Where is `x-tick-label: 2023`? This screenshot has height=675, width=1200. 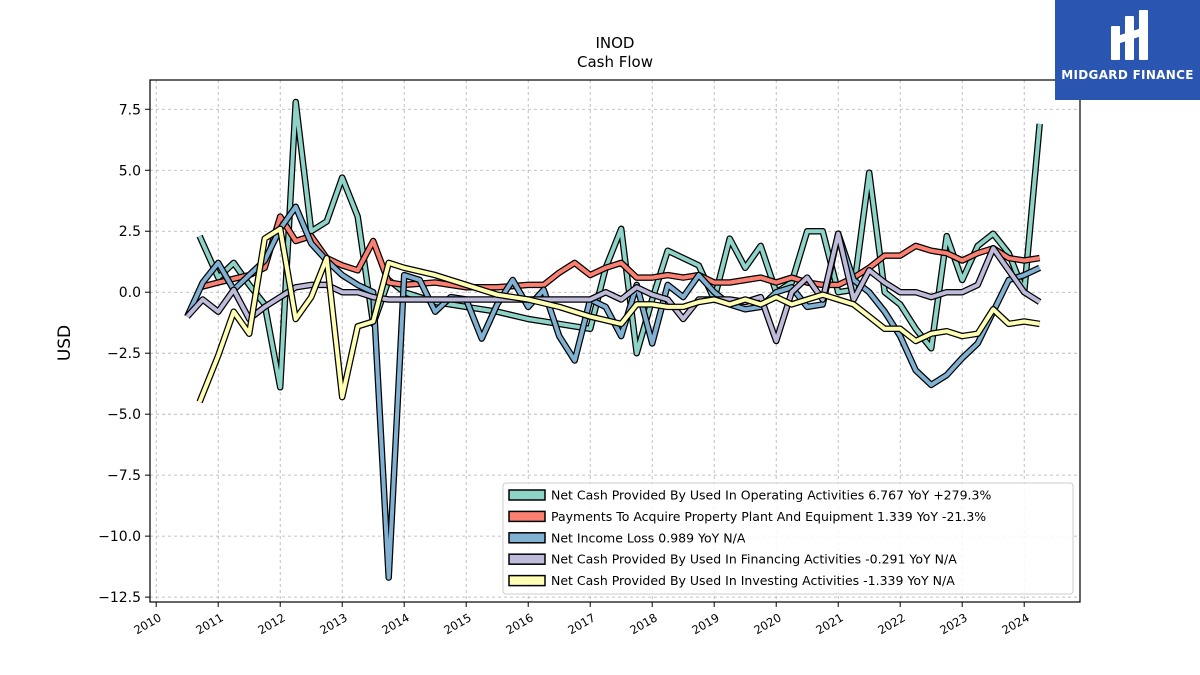
x-tick-label: 2023 is located at coordinates (953, 623).